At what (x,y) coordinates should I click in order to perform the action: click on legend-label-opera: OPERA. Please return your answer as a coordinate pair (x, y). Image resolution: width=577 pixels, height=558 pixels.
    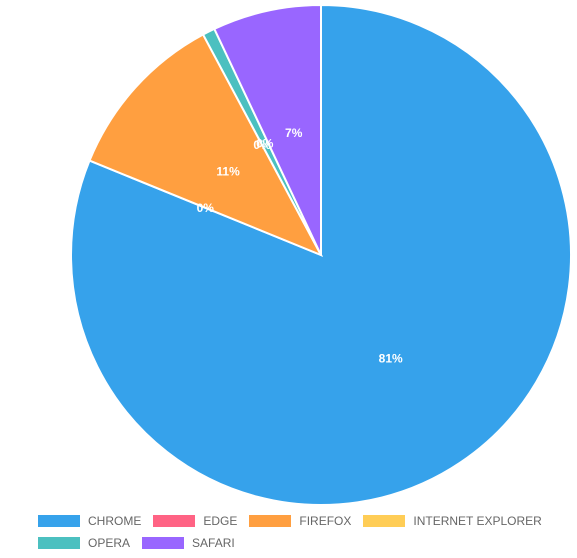
    Looking at the image, I should click on (109, 543).